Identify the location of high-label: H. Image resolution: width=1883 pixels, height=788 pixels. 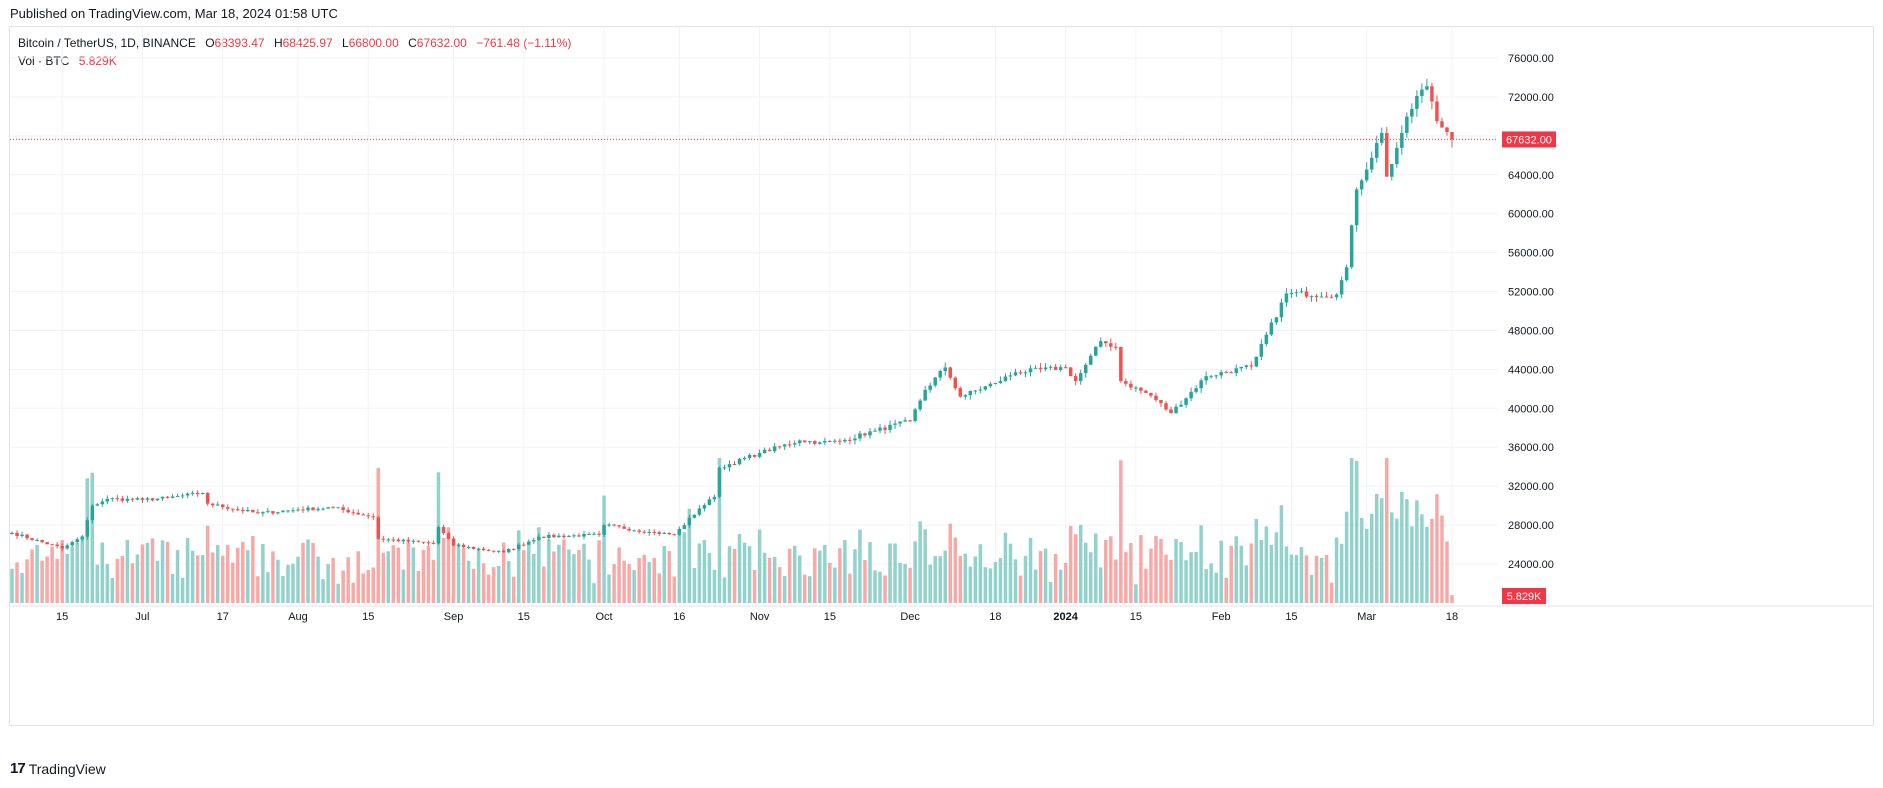
(278, 43).